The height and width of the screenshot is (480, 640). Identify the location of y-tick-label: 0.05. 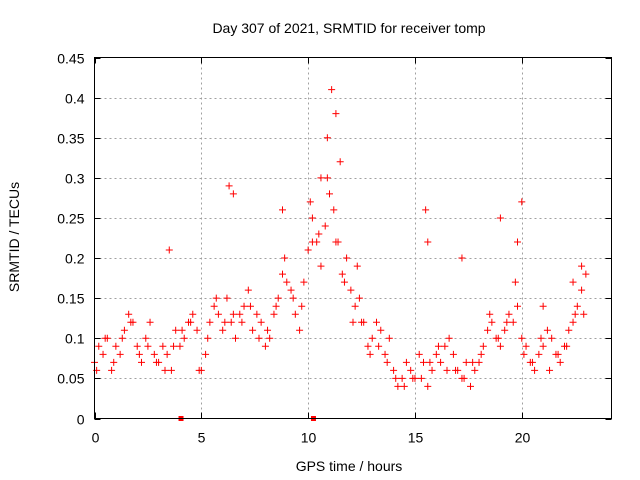
(70, 379).